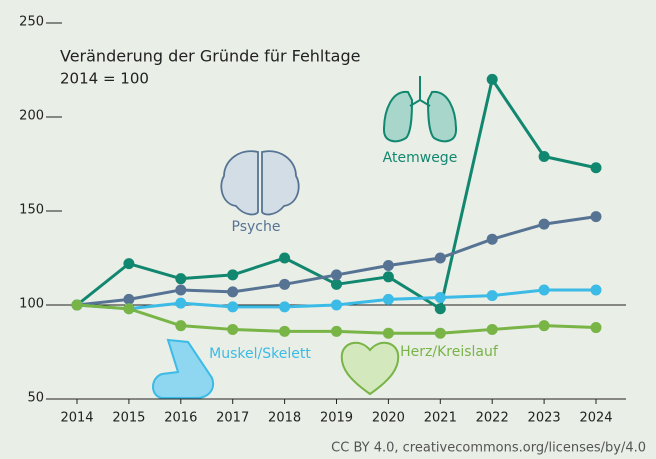 Image resolution: width=656 pixels, height=459 pixels. I want to click on y-tick-label: 200, so click(31, 116).